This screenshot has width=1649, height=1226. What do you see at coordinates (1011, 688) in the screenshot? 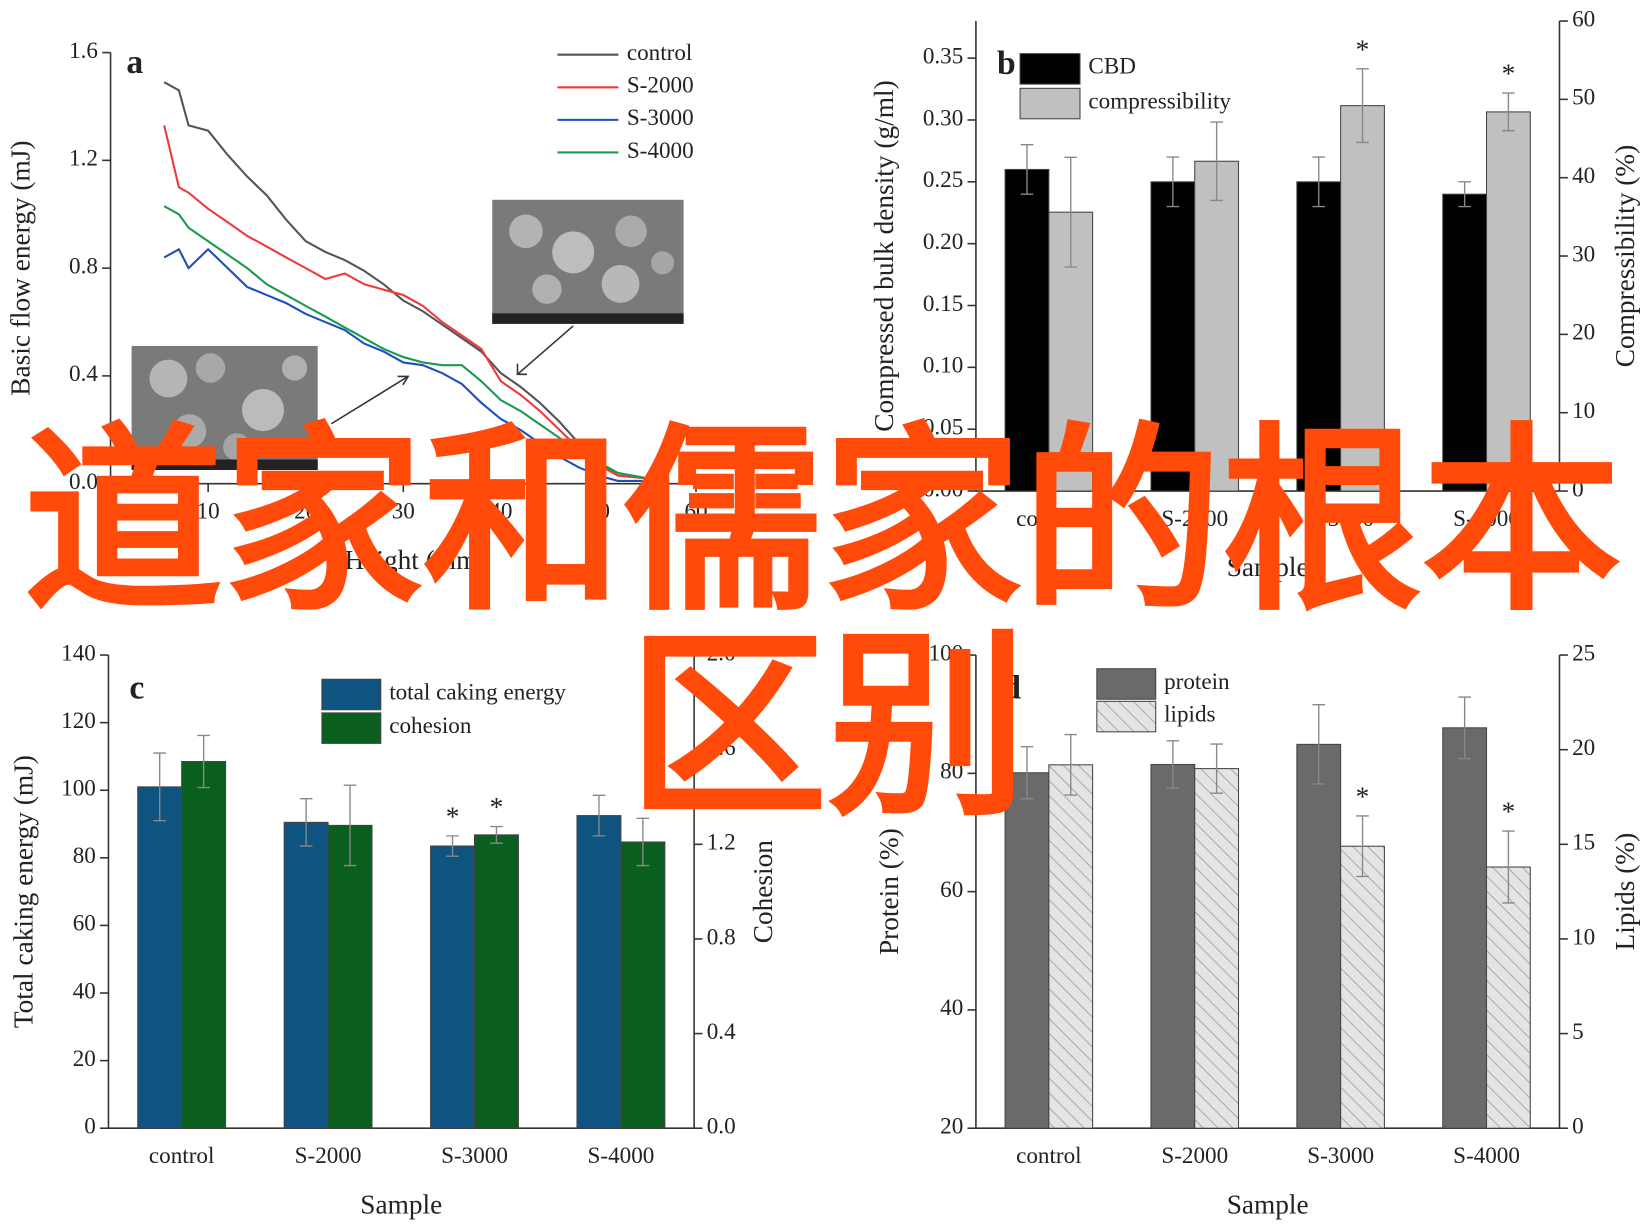
I see `panel-label: d` at bounding box center [1011, 688].